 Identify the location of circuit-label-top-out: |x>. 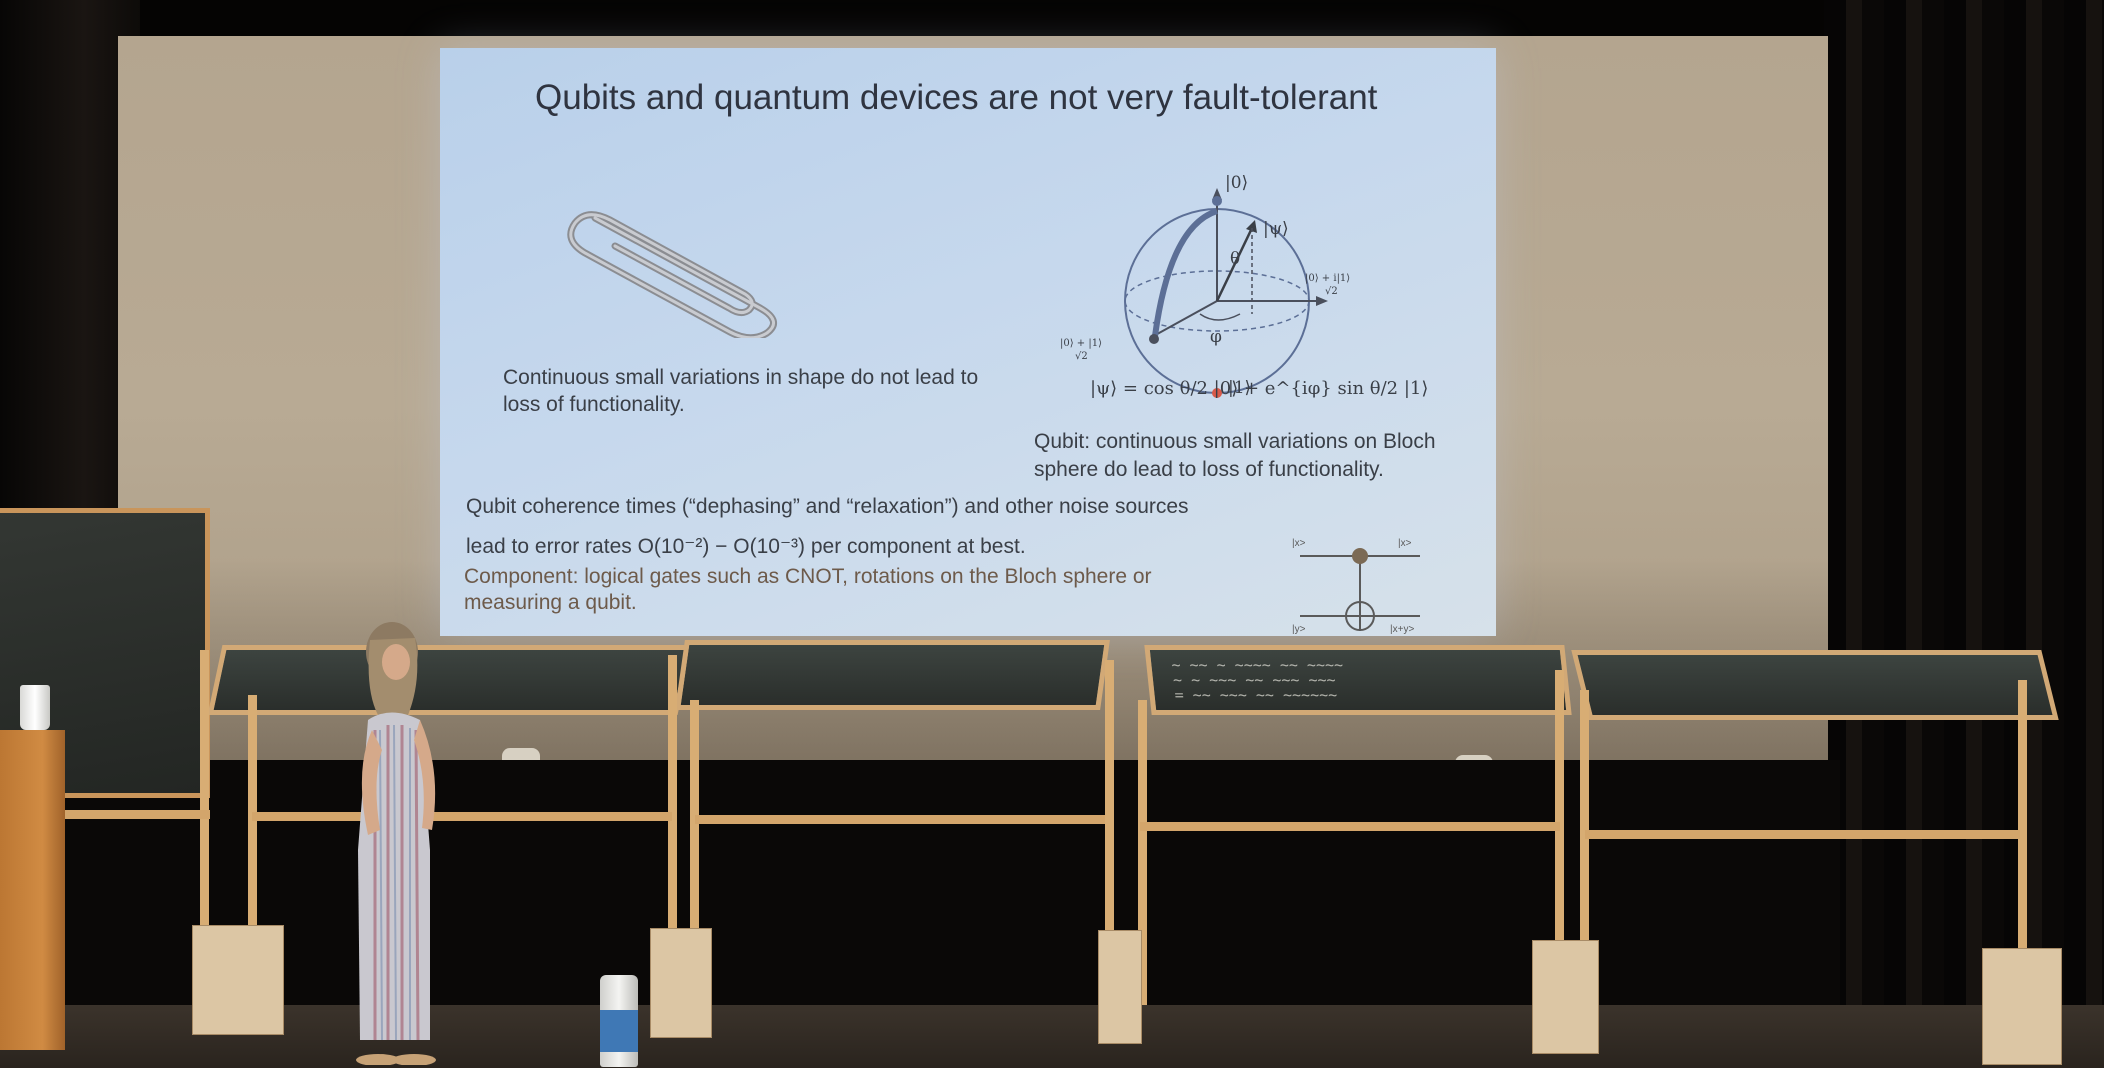
(1405, 543).